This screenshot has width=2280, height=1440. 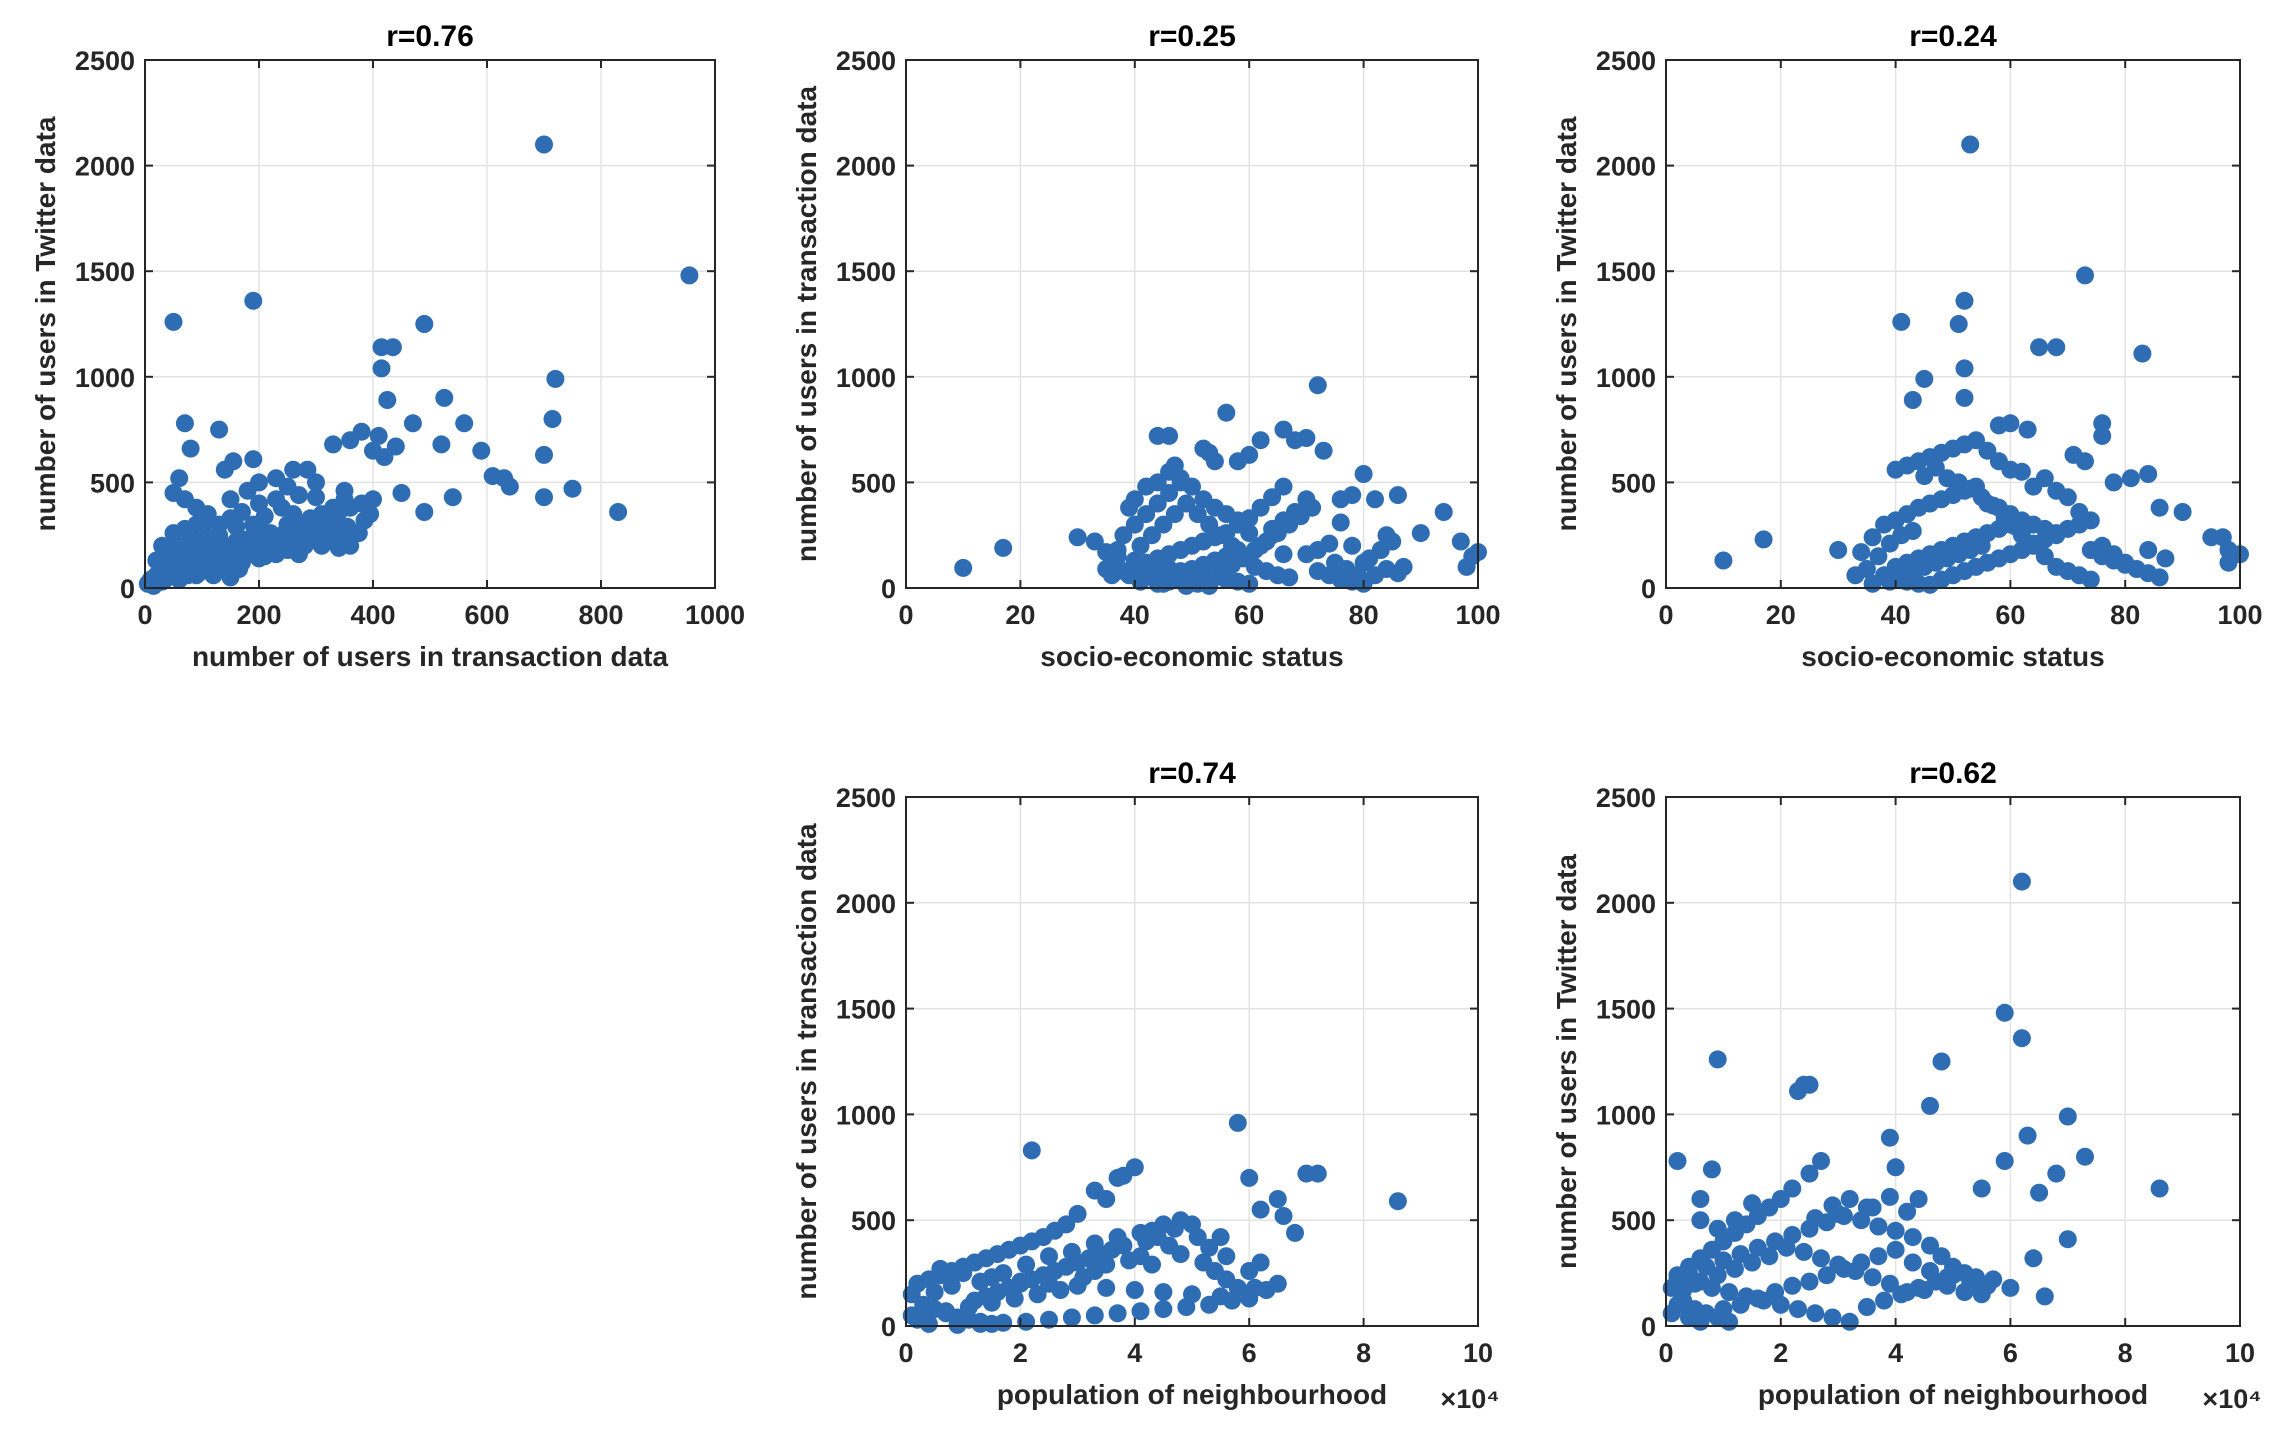 I want to click on x-tick-label: 60, so click(x=2010, y=615).